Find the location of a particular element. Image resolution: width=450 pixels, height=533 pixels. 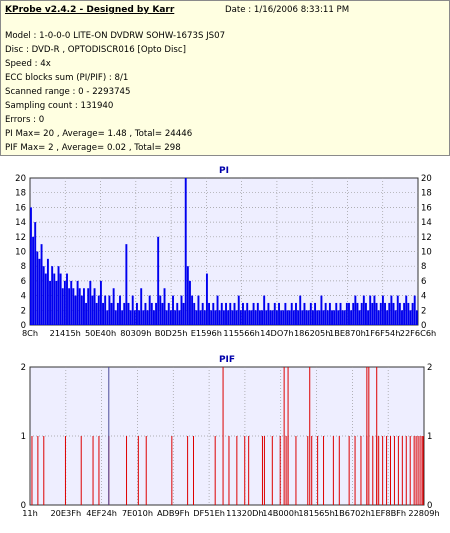

pi-ytick-left: 4 is located at coordinates (23, 297).